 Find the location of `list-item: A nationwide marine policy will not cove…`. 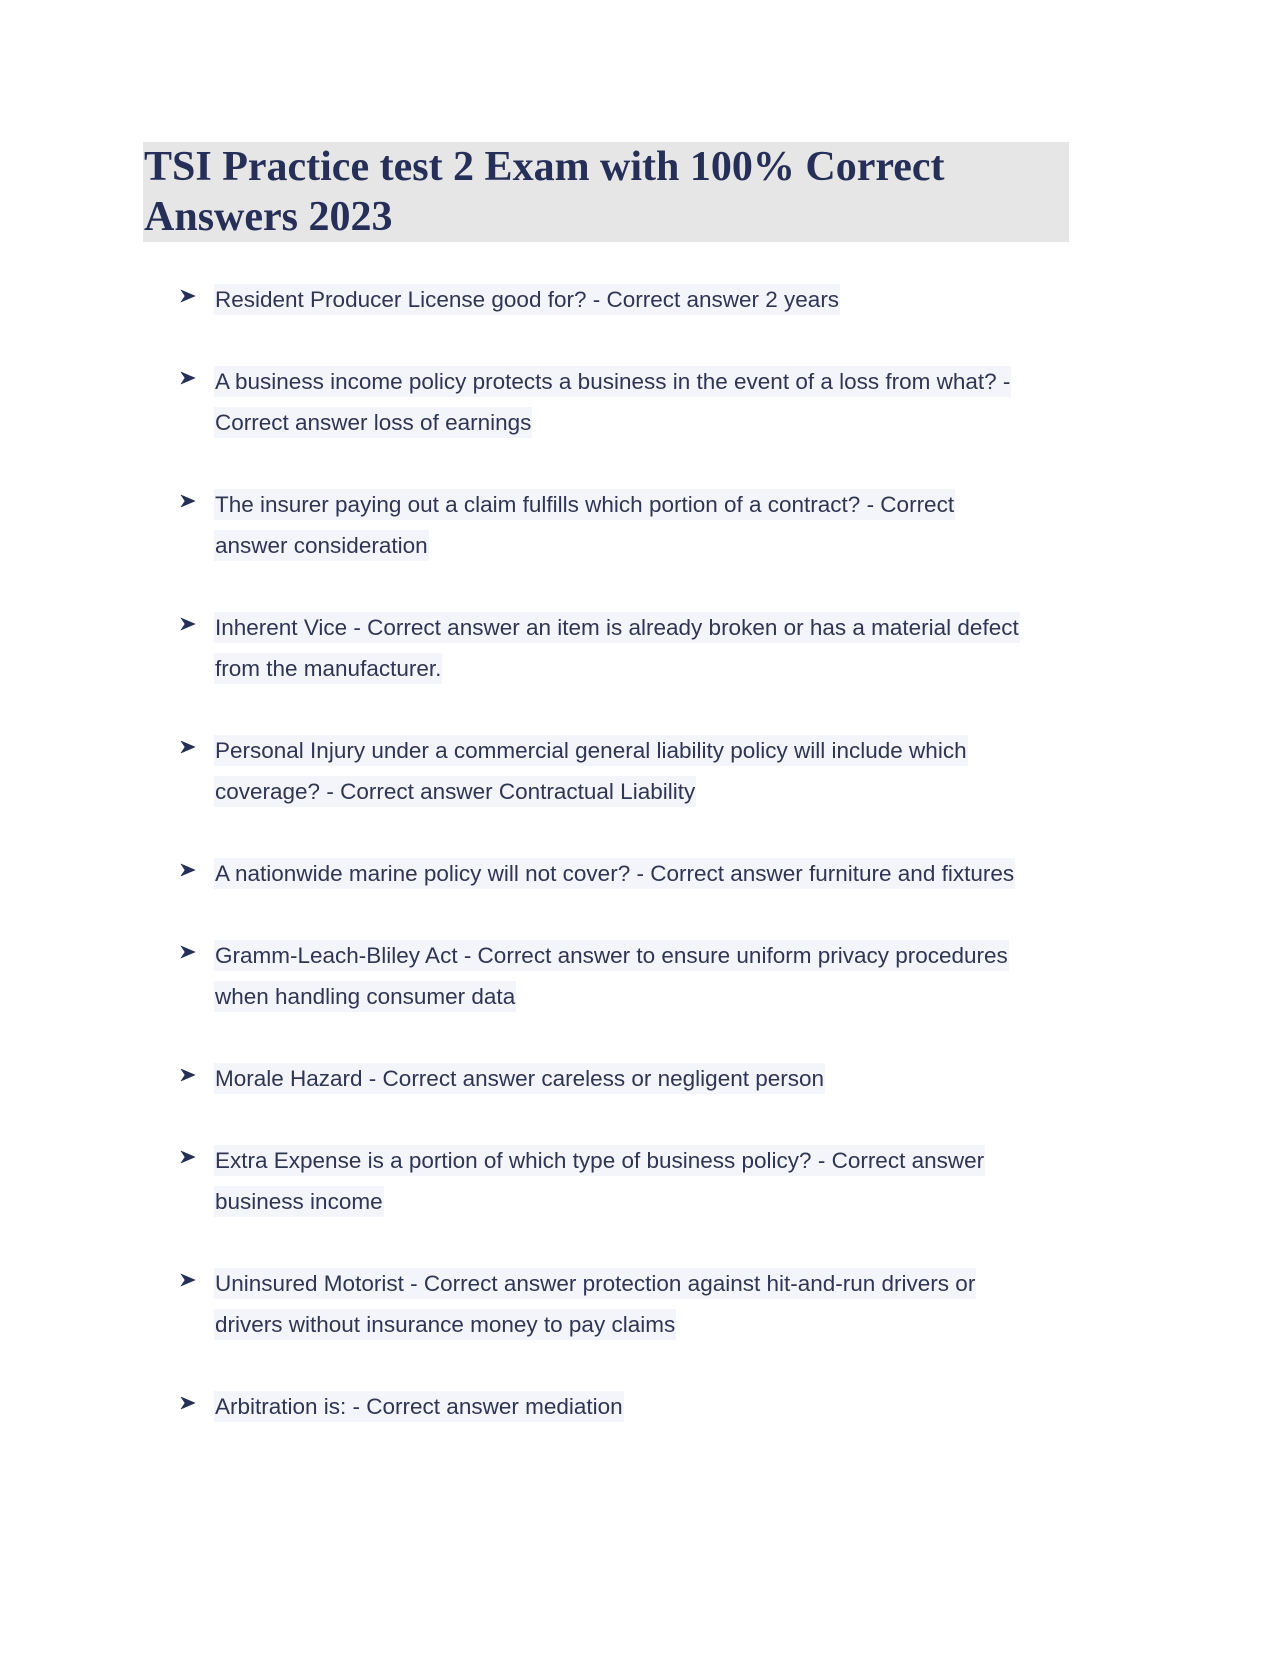

list-item: A nationwide marine policy will not cove… is located at coordinates (630, 873).